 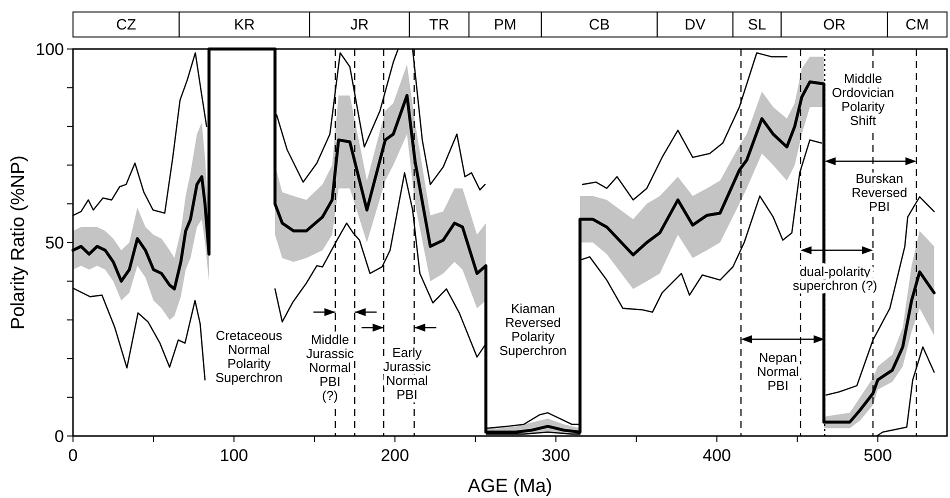 I want to click on series-label: CZ, so click(x=126, y=25).